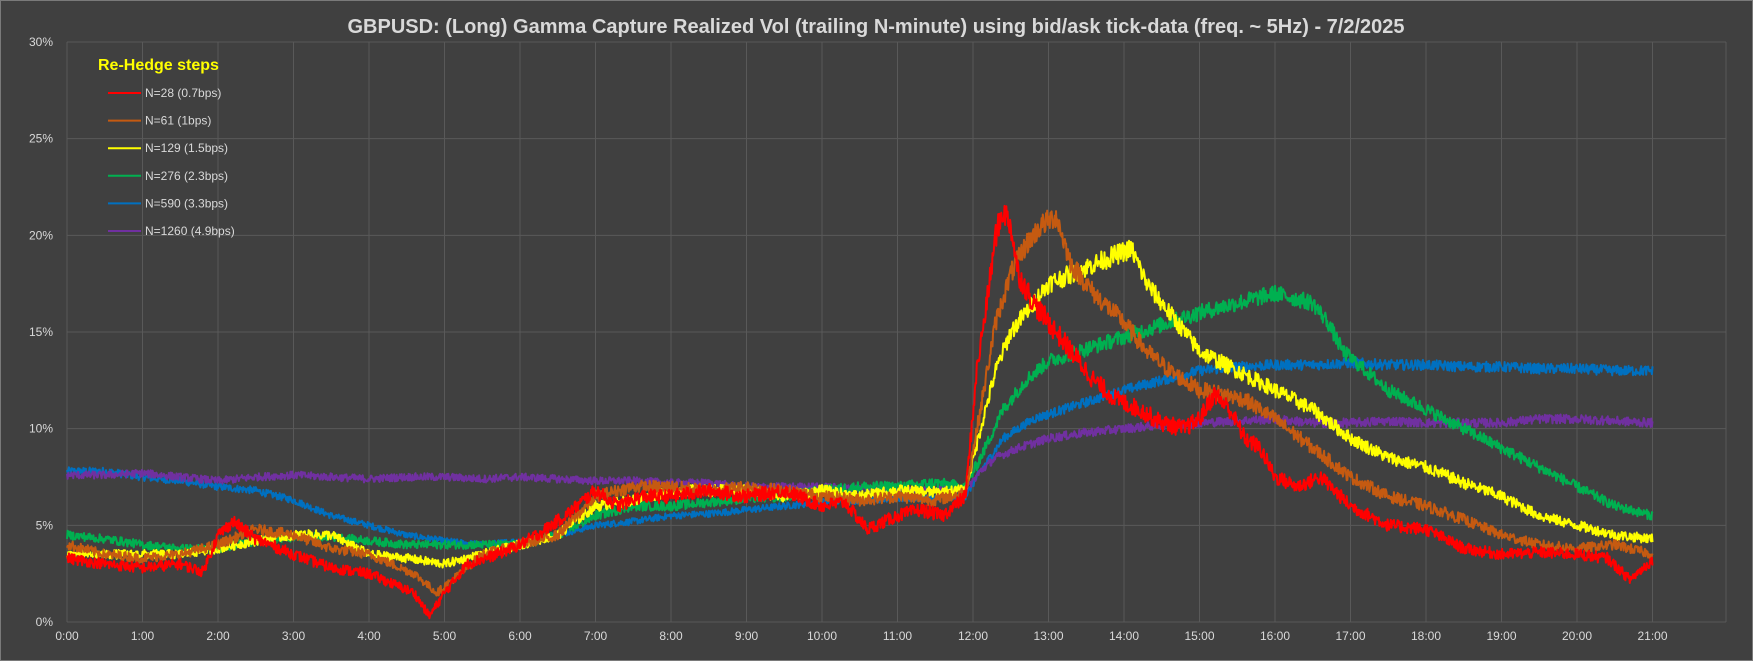  I want to click on x-tick-label: 13:00, so click(1048, 636).